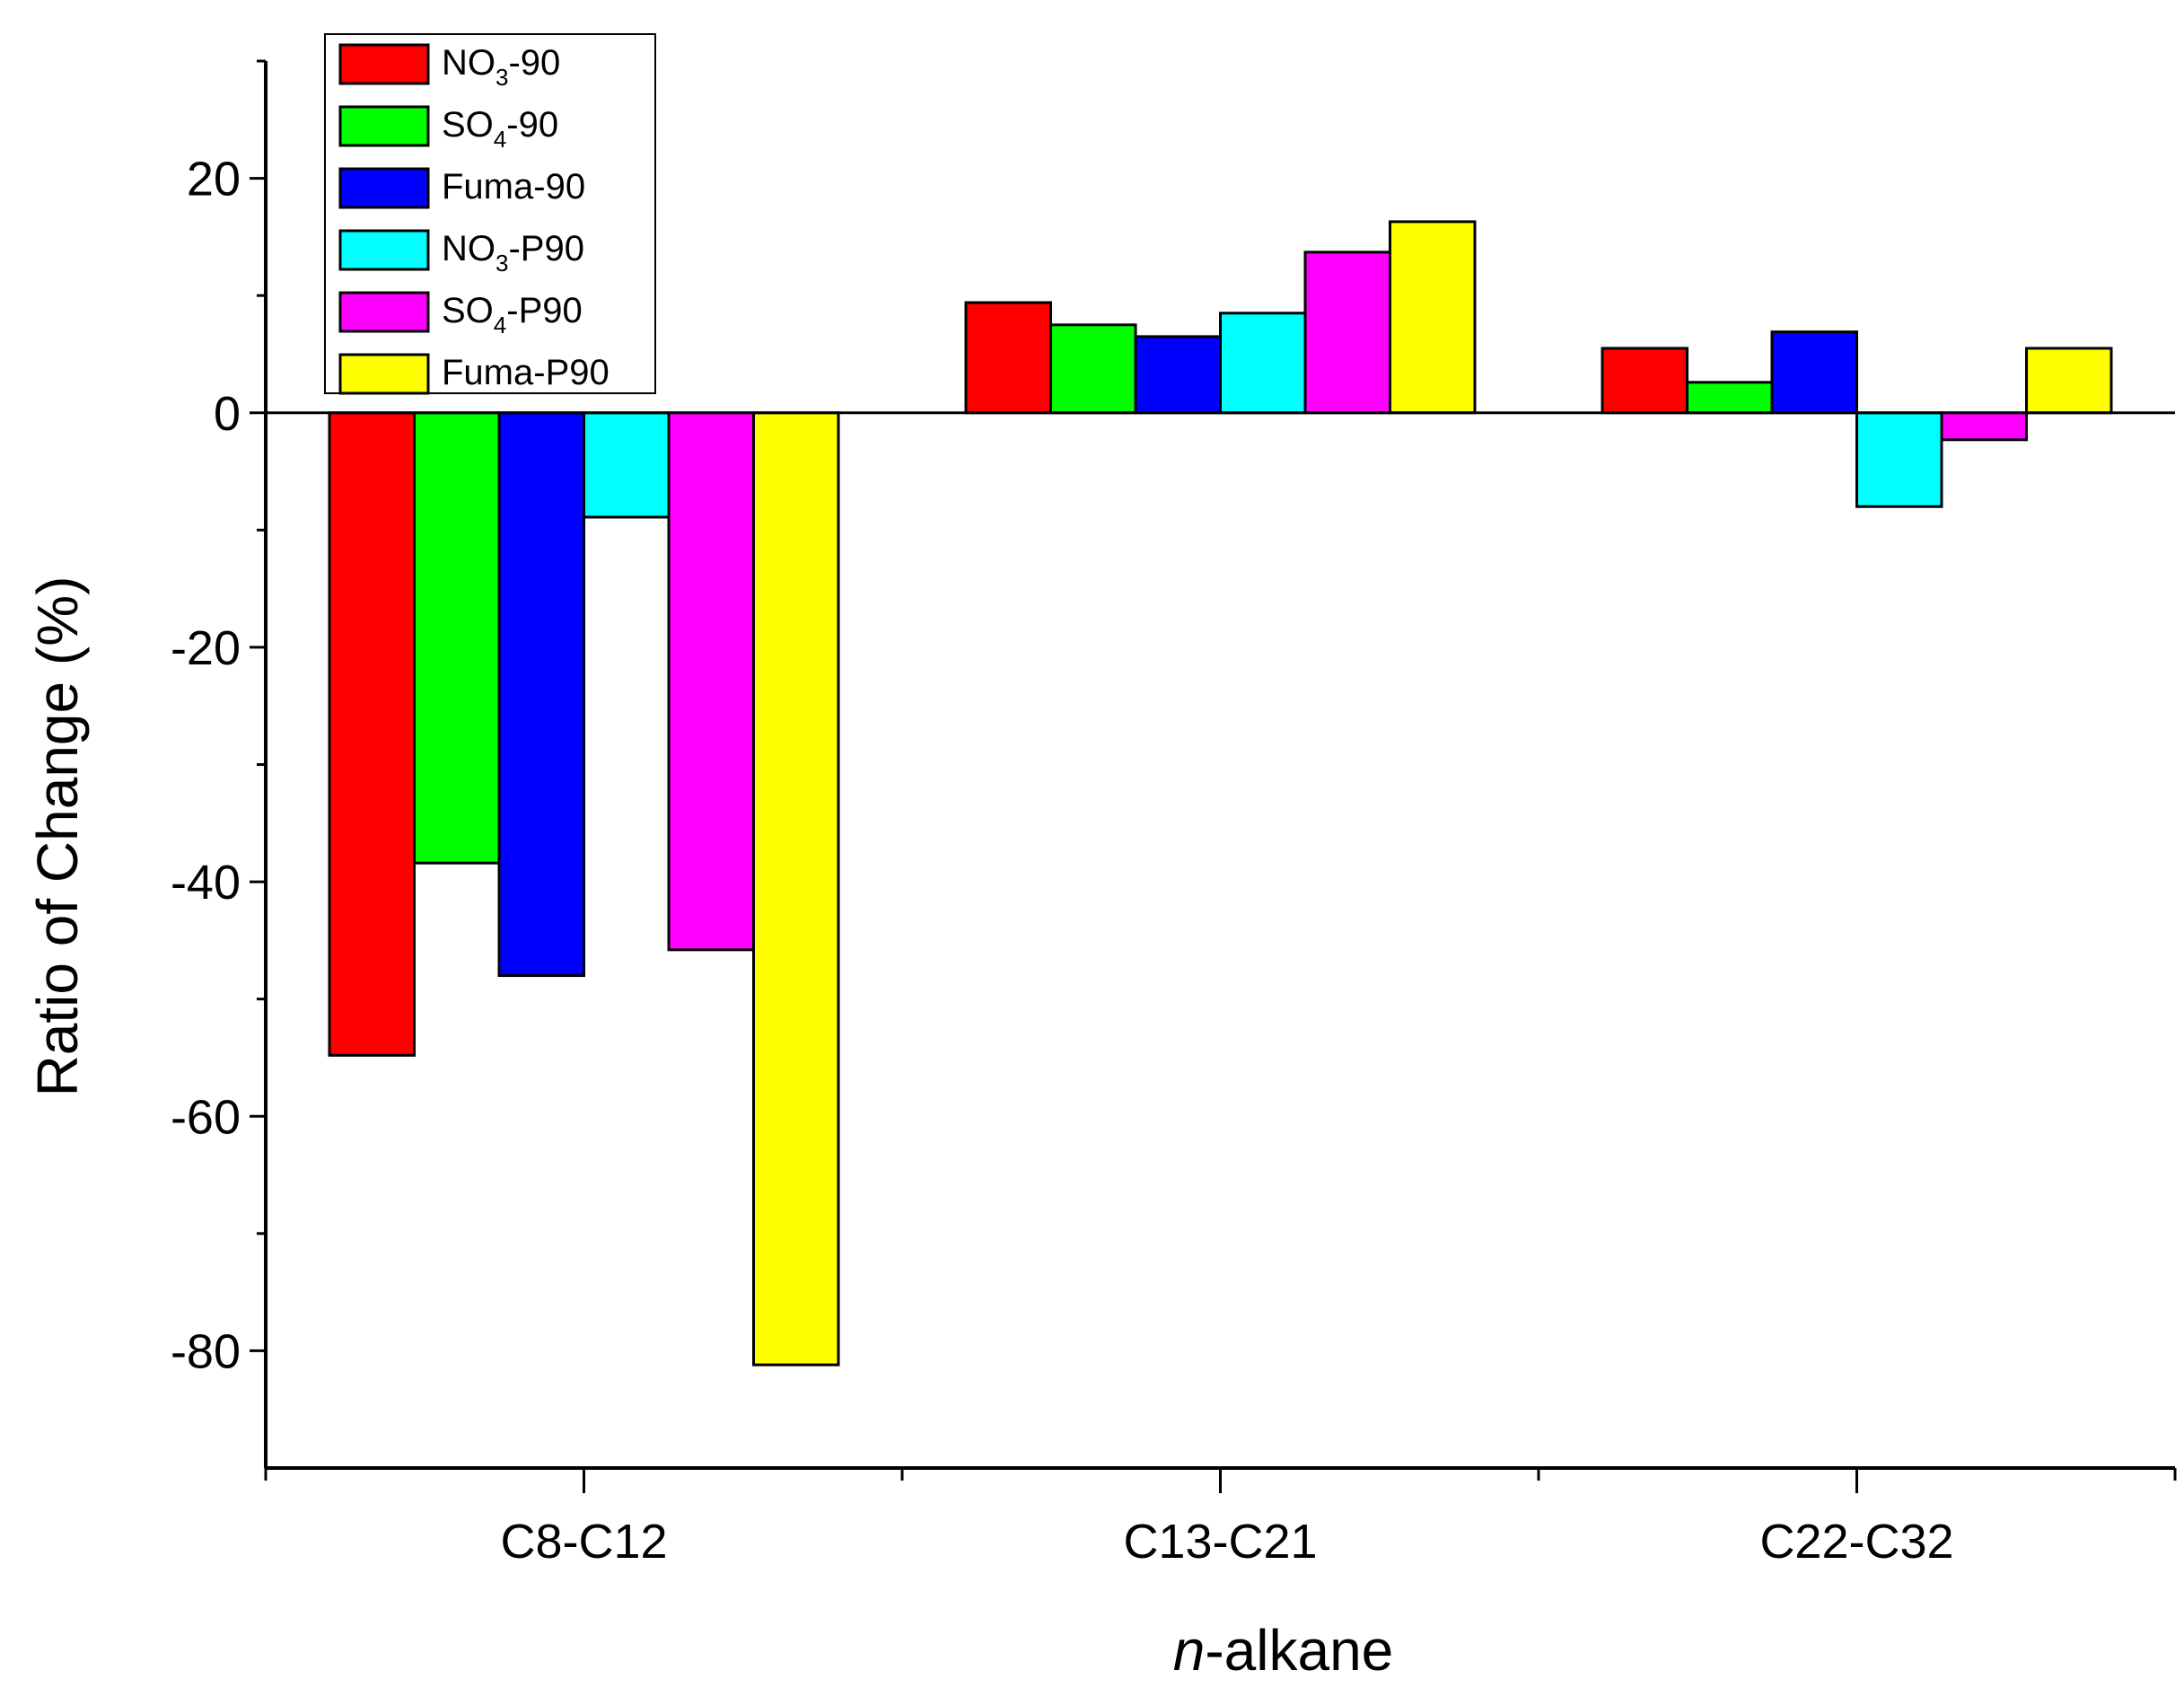 This screenshot has width=2184, height=1688. Describe the element at coordinates (206, 1351) in the screenshot. I see `y-tick-label: -80` at that location.